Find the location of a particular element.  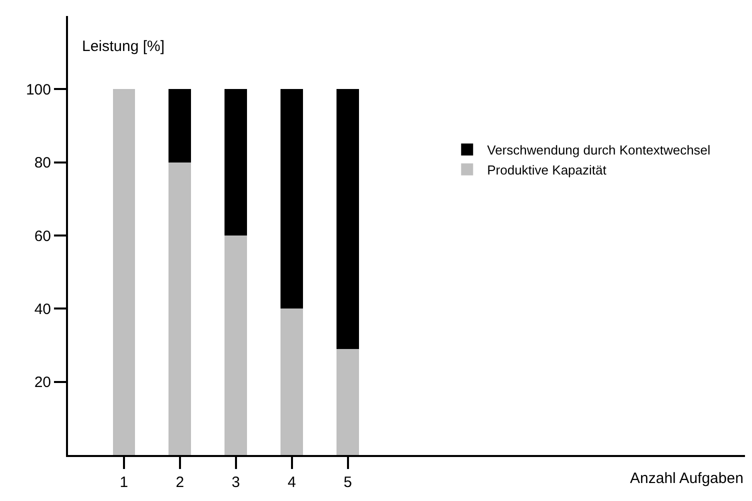

x-tick-label: 2 is located at coordinates (180, 482).